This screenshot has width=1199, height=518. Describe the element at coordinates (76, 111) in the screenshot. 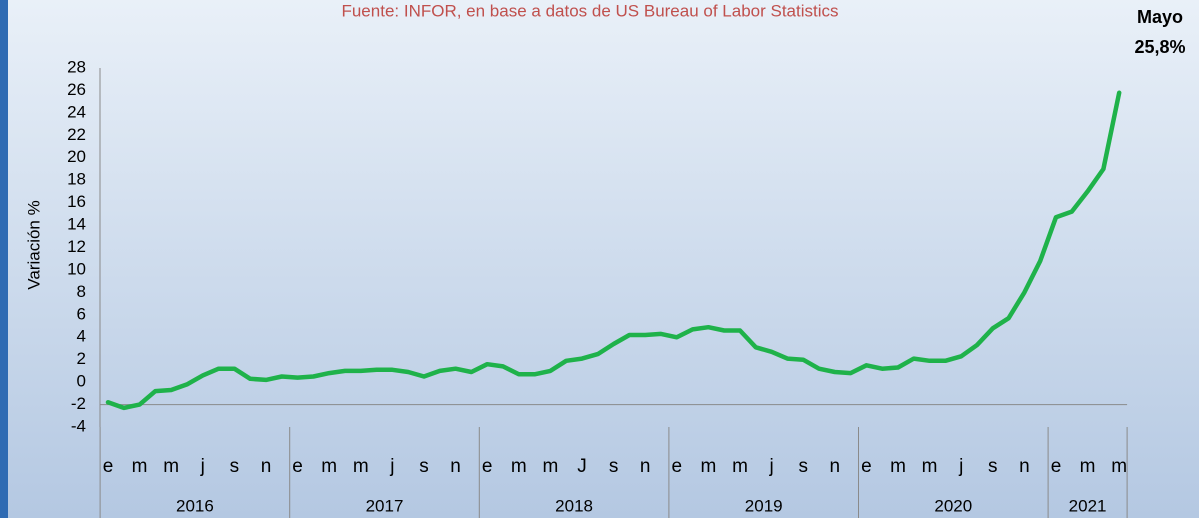

I see `y-tick-label: 24` at that location.